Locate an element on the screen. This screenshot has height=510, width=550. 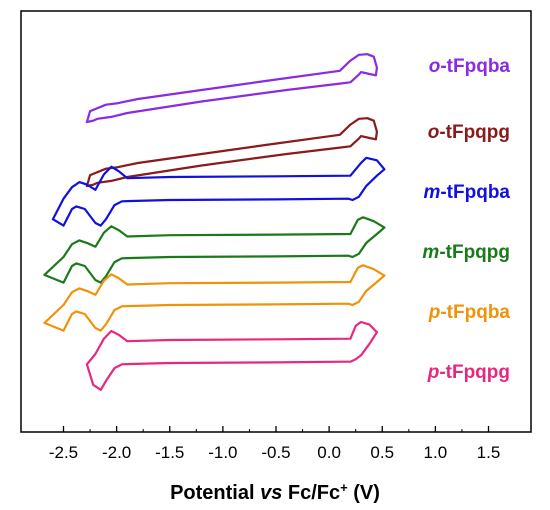
x-axis: -2.5 -2.0 -1.5 -1.0 -0.5 0.0 0.5 1.0 1.5 is located at coordinates (274, 444).